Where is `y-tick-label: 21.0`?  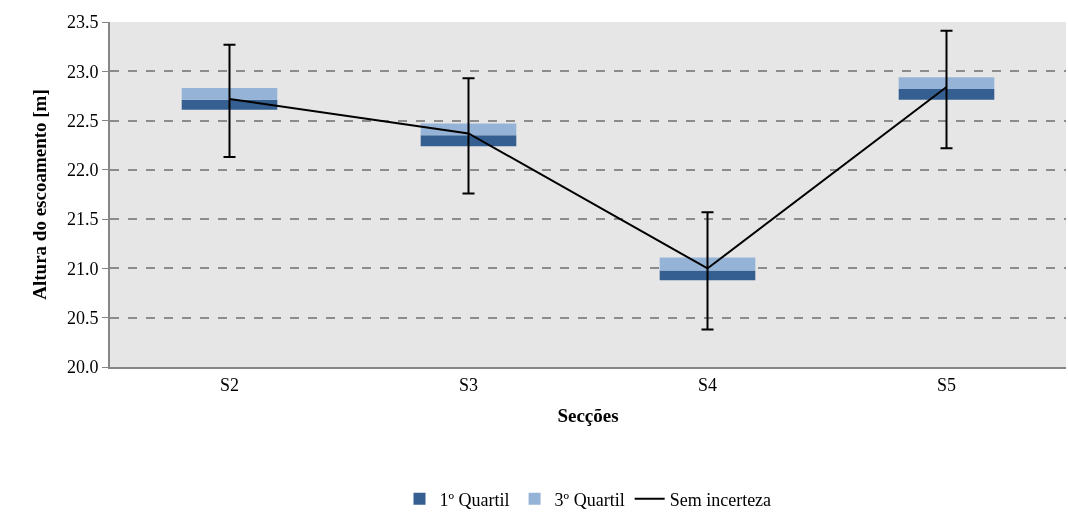
y-tick-label: 21.0 is located at coordinates (82, 268).